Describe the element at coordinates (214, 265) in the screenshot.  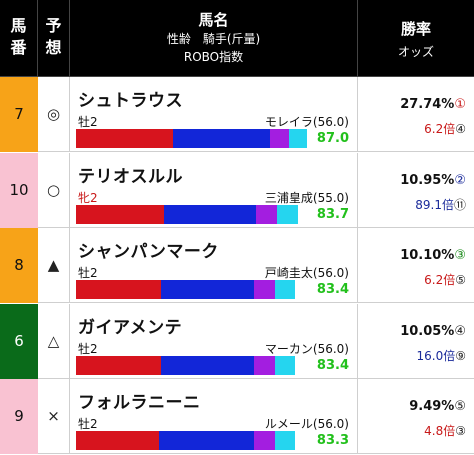
I see `horse-info: シャンパンマーク 牡2 戸崎圭太(56.0) 83.4` at that location.